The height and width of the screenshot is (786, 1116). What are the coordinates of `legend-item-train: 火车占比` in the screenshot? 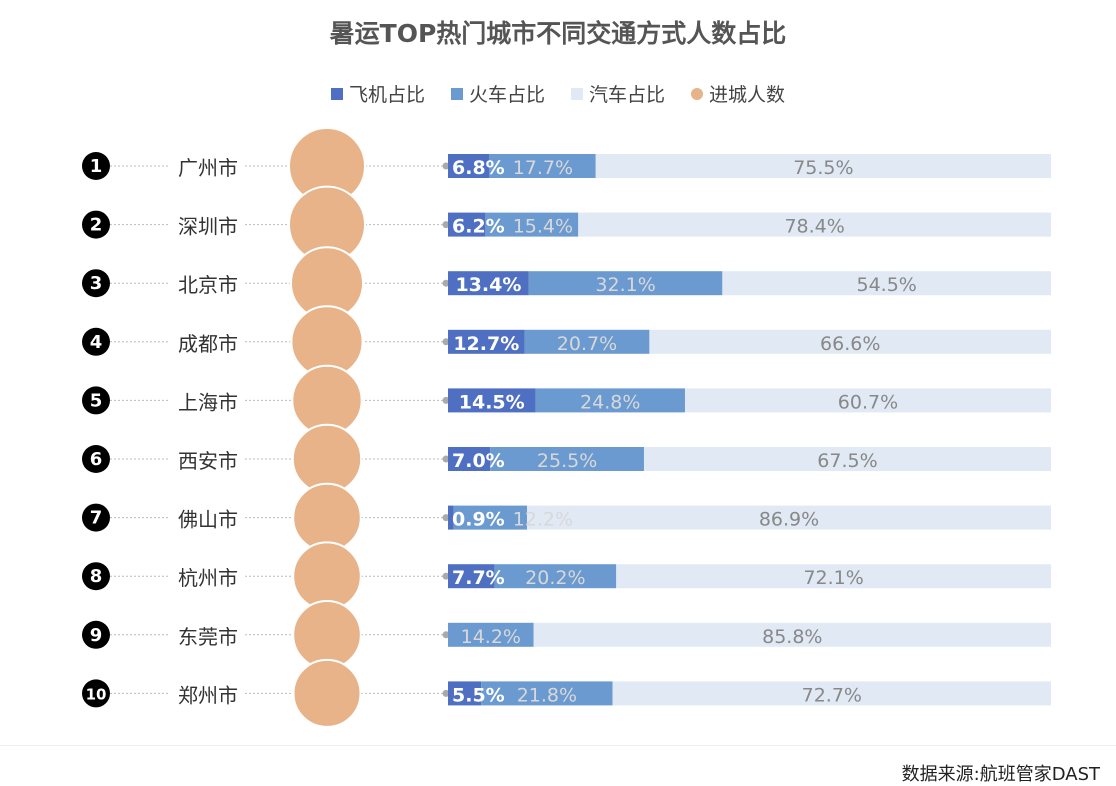 It's located at (497, 93).